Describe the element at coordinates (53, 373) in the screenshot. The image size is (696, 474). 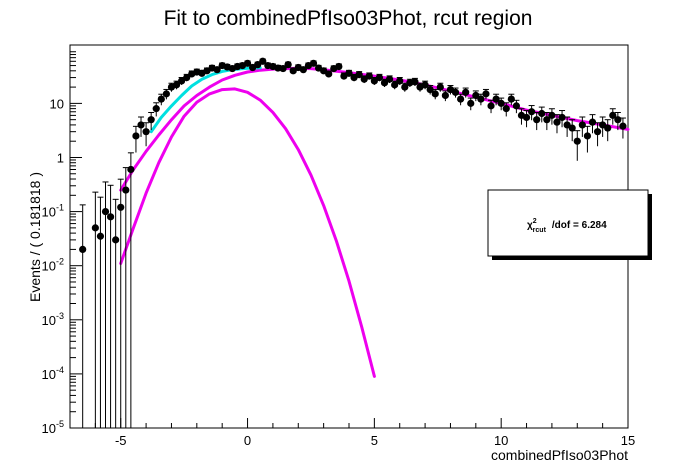
I see `y-tick-label: 10⁻⁴` at that location.